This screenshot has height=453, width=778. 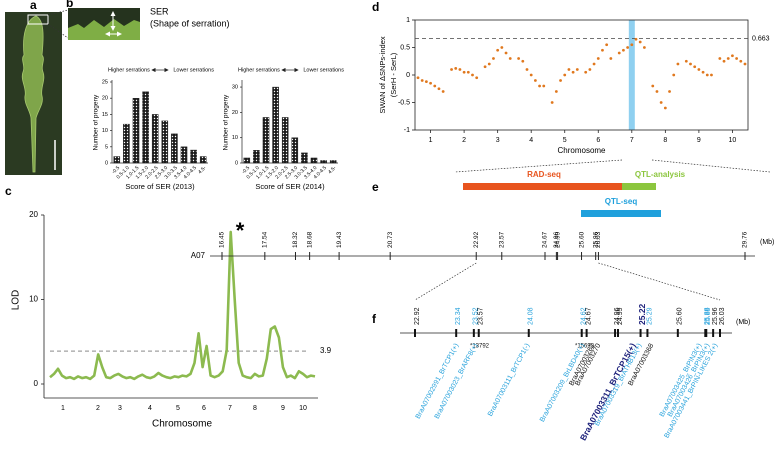 I want to click on x-tick-label: 1, so click(x=431, y=140).